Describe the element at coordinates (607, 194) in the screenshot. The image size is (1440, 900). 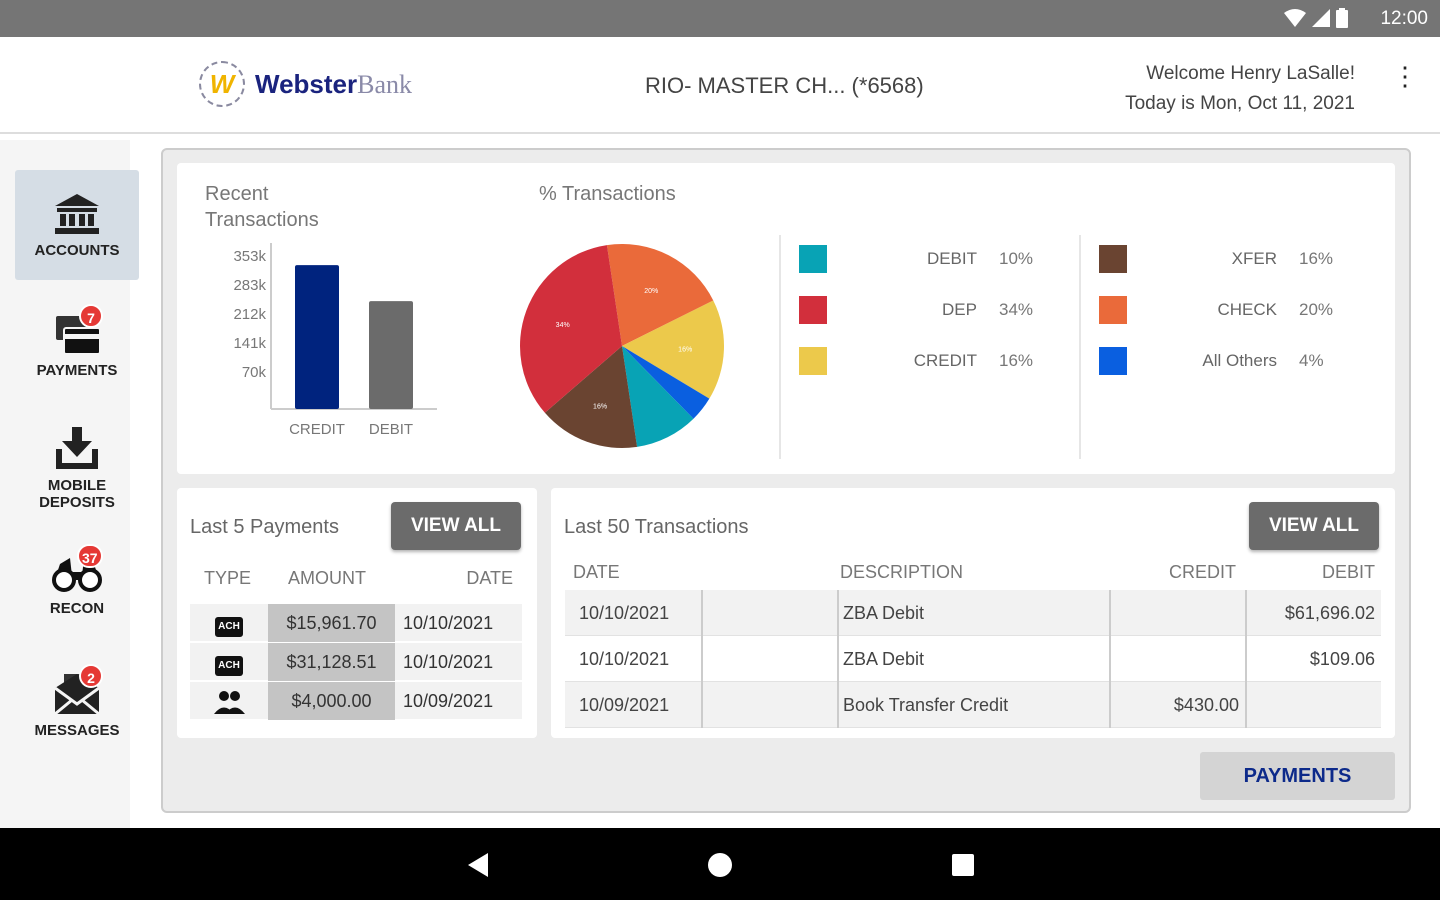
I see `pie-chart-title: % Transactions` at that location.